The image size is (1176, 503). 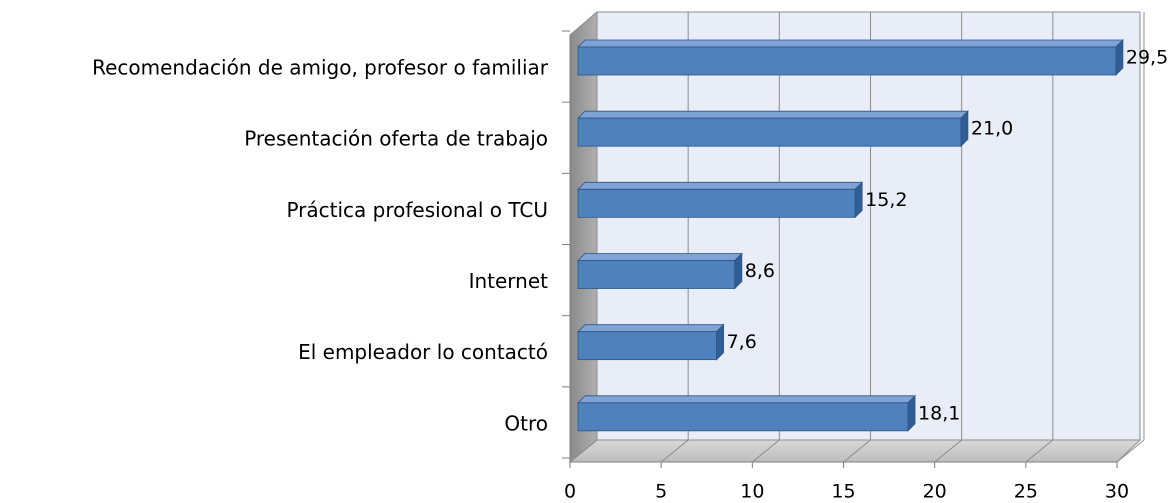 What do you see at coordinates (509, 281) in the screenshot?
I see `y-tick-label: Internet` at bounding box center [509, 281].